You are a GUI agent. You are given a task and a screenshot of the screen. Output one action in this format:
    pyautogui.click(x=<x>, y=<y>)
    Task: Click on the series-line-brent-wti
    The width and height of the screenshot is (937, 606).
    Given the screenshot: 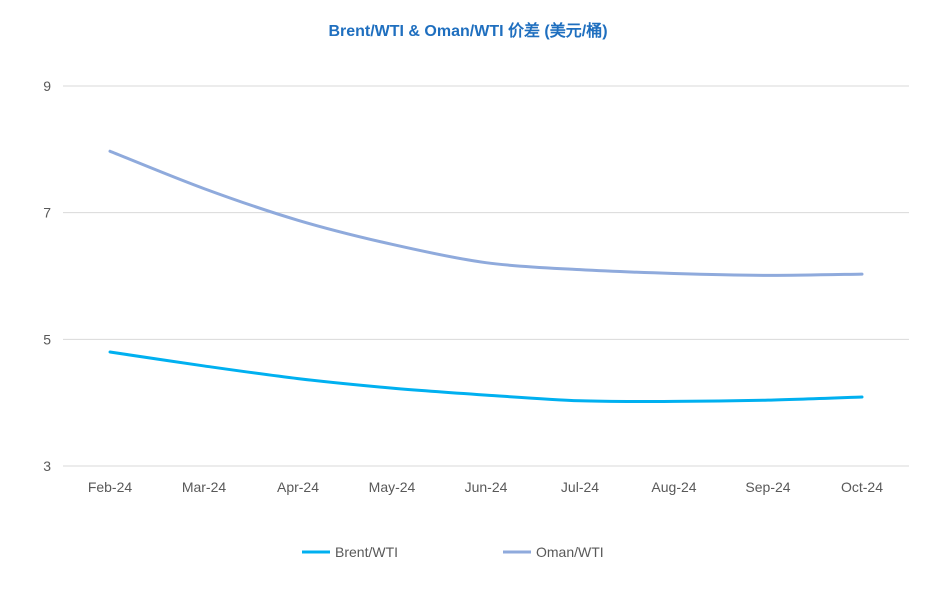 What is the action you would take?
    pyautogui.click(x=486, y=377)
    